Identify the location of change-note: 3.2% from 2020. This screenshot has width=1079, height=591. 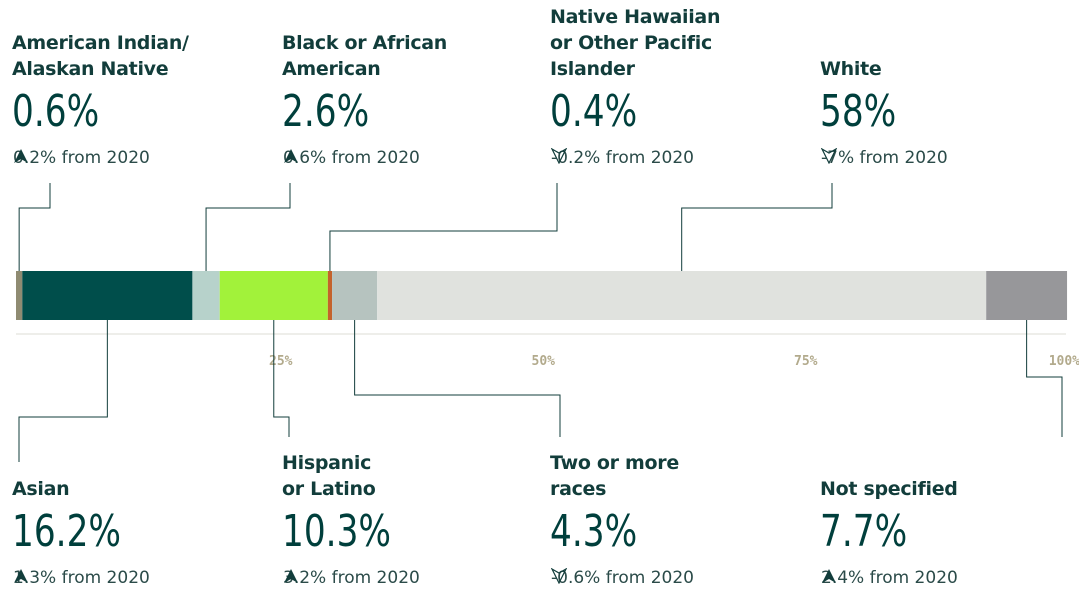
(351, 578).